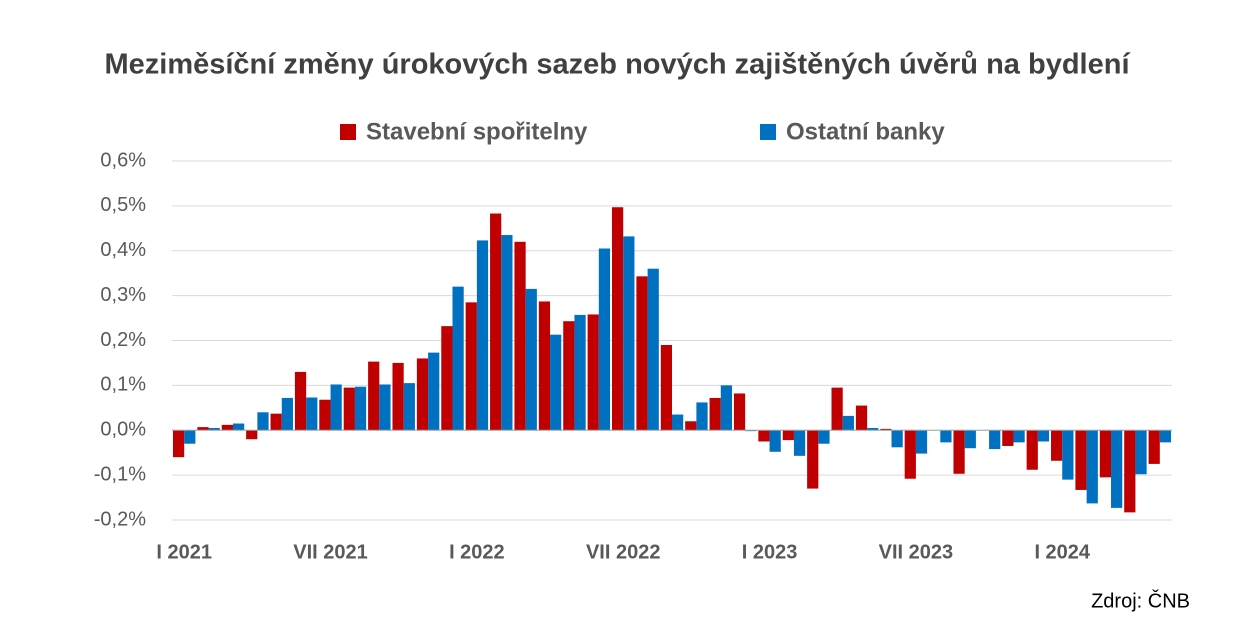 This screenshot has height=636, width=1234. I want to click on y-tick-label: 0,6%, so click(123, 160).